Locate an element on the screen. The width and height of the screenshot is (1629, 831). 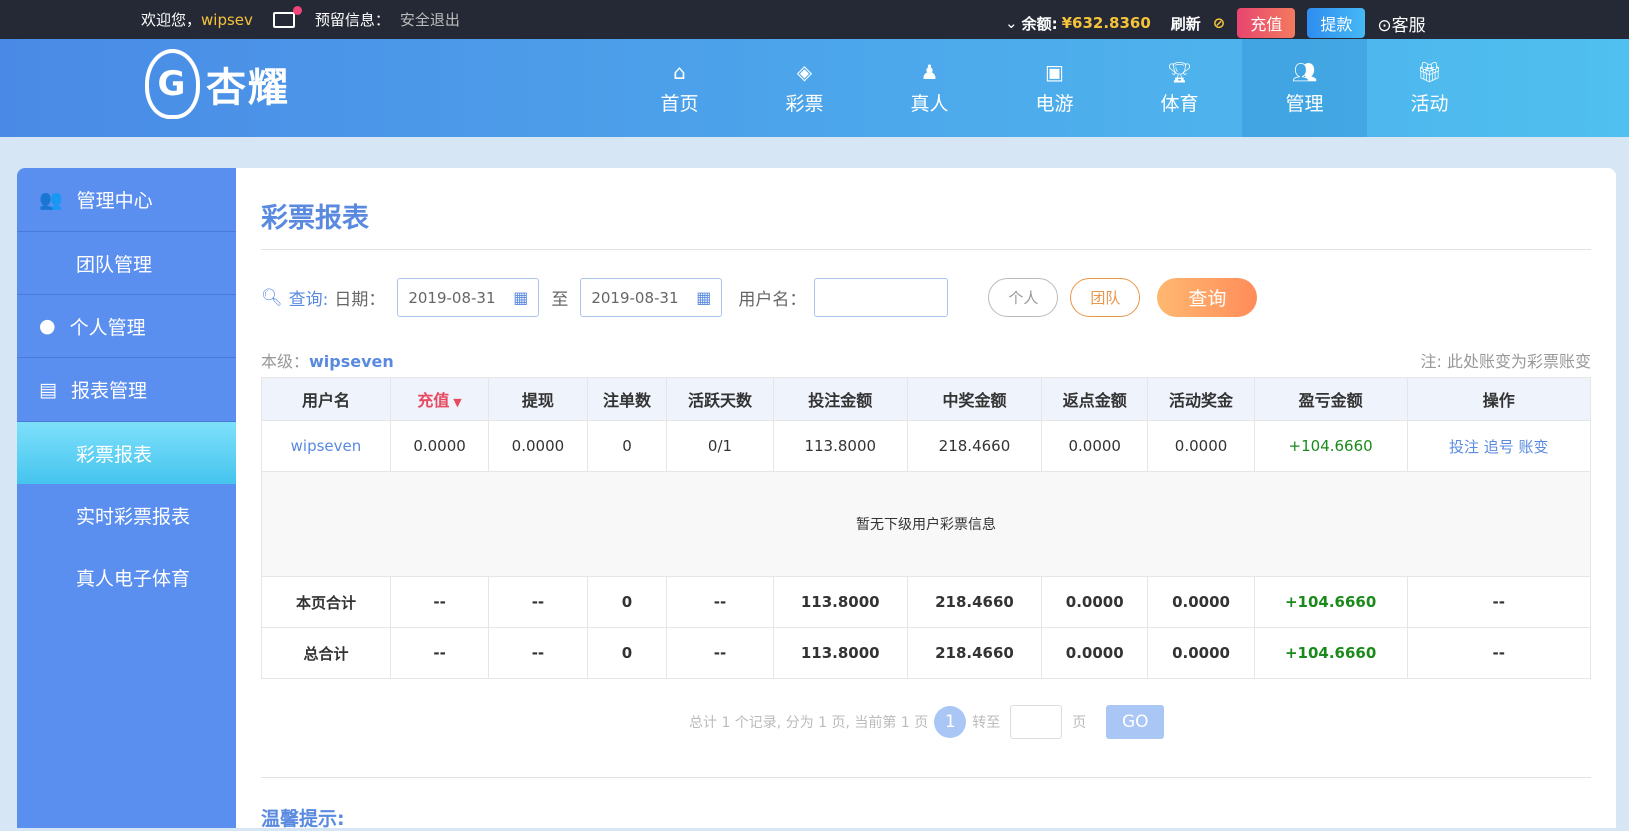
team-button: 团队 is located at coordinates (1105, 297).